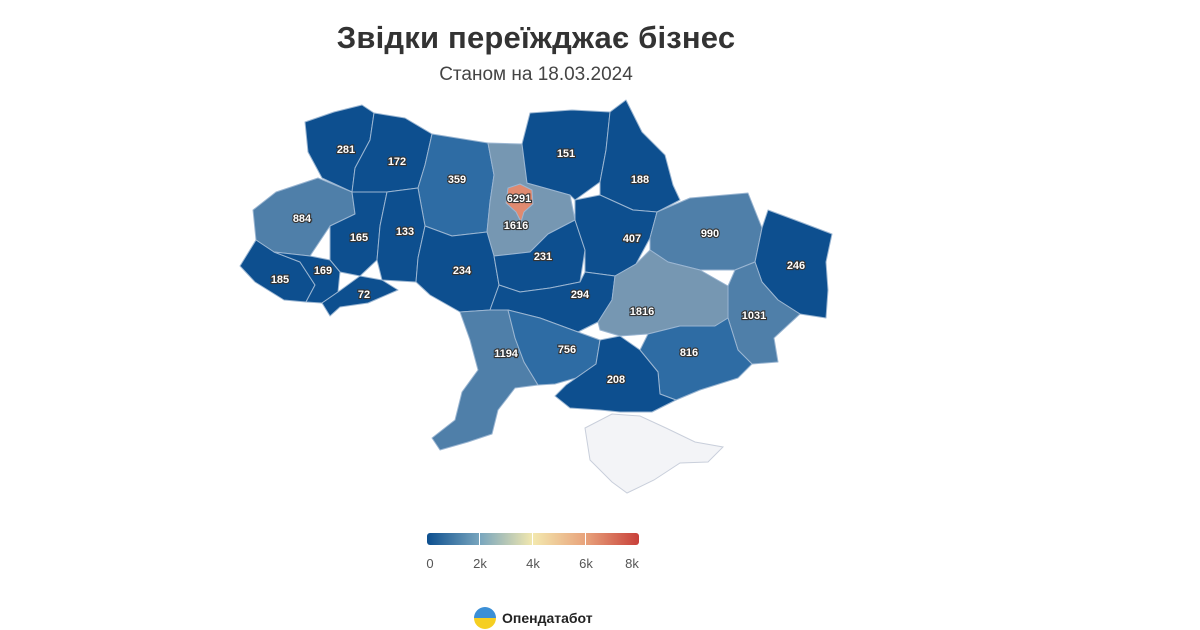 The width and height of the screenshot is (1200, 630). What do you see at coordinates (632, 239) in the screenshot?
I see `region-value-label: 407` at bounding box center [632, 239].